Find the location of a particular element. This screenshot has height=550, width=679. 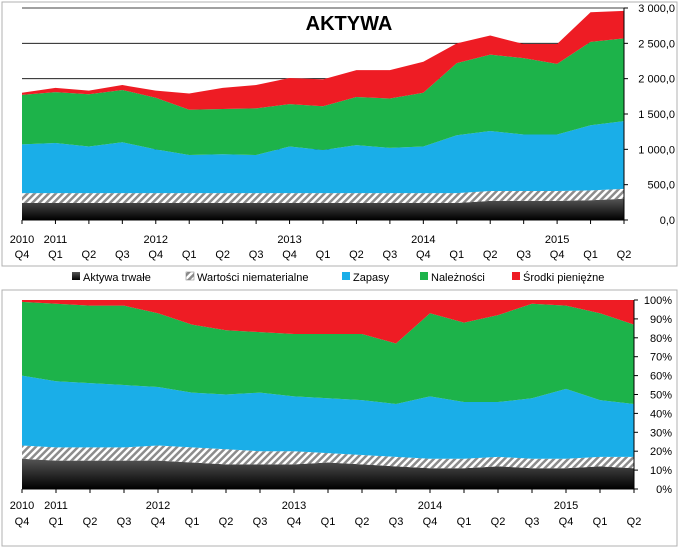

legend-label-srodki-pieniezne: Środki pieniężne is located at coordinates (563, 277).